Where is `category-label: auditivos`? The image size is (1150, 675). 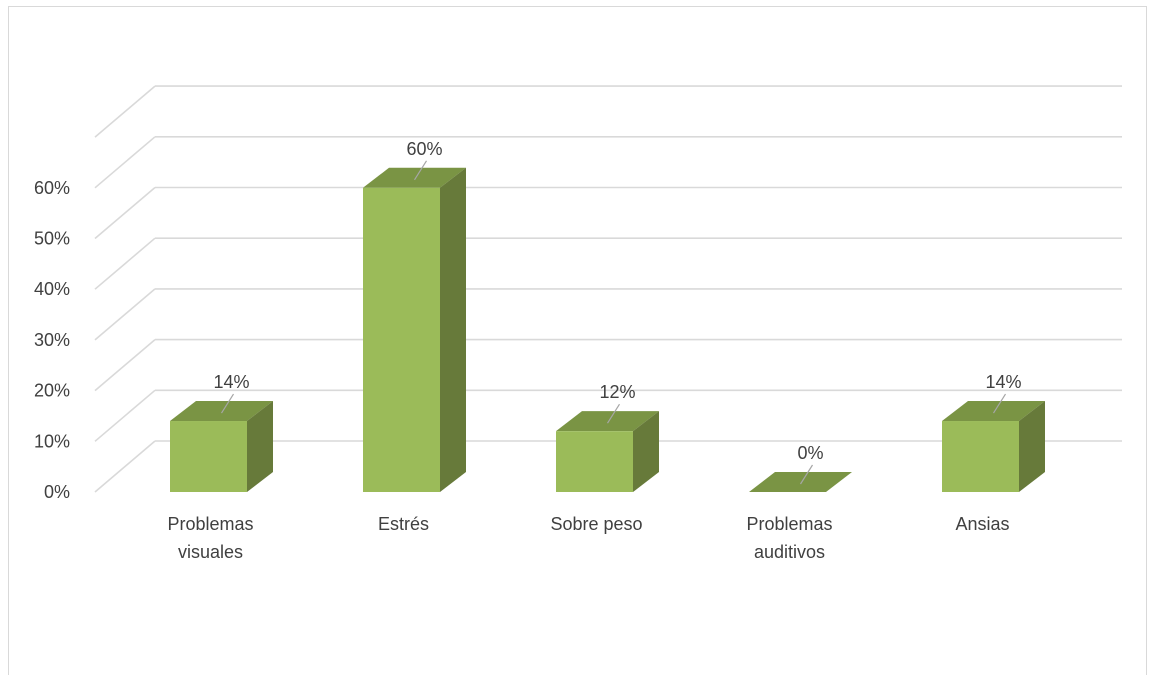
category-label: auditivos is located at coordinates (789, 552).